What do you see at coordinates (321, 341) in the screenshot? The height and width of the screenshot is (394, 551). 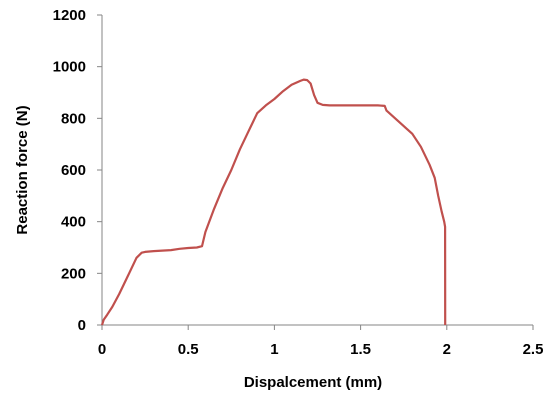 I see `x-axis-ticks: 0 0.5 1 1.5 2 2.5` at bounding box center [321, 341].